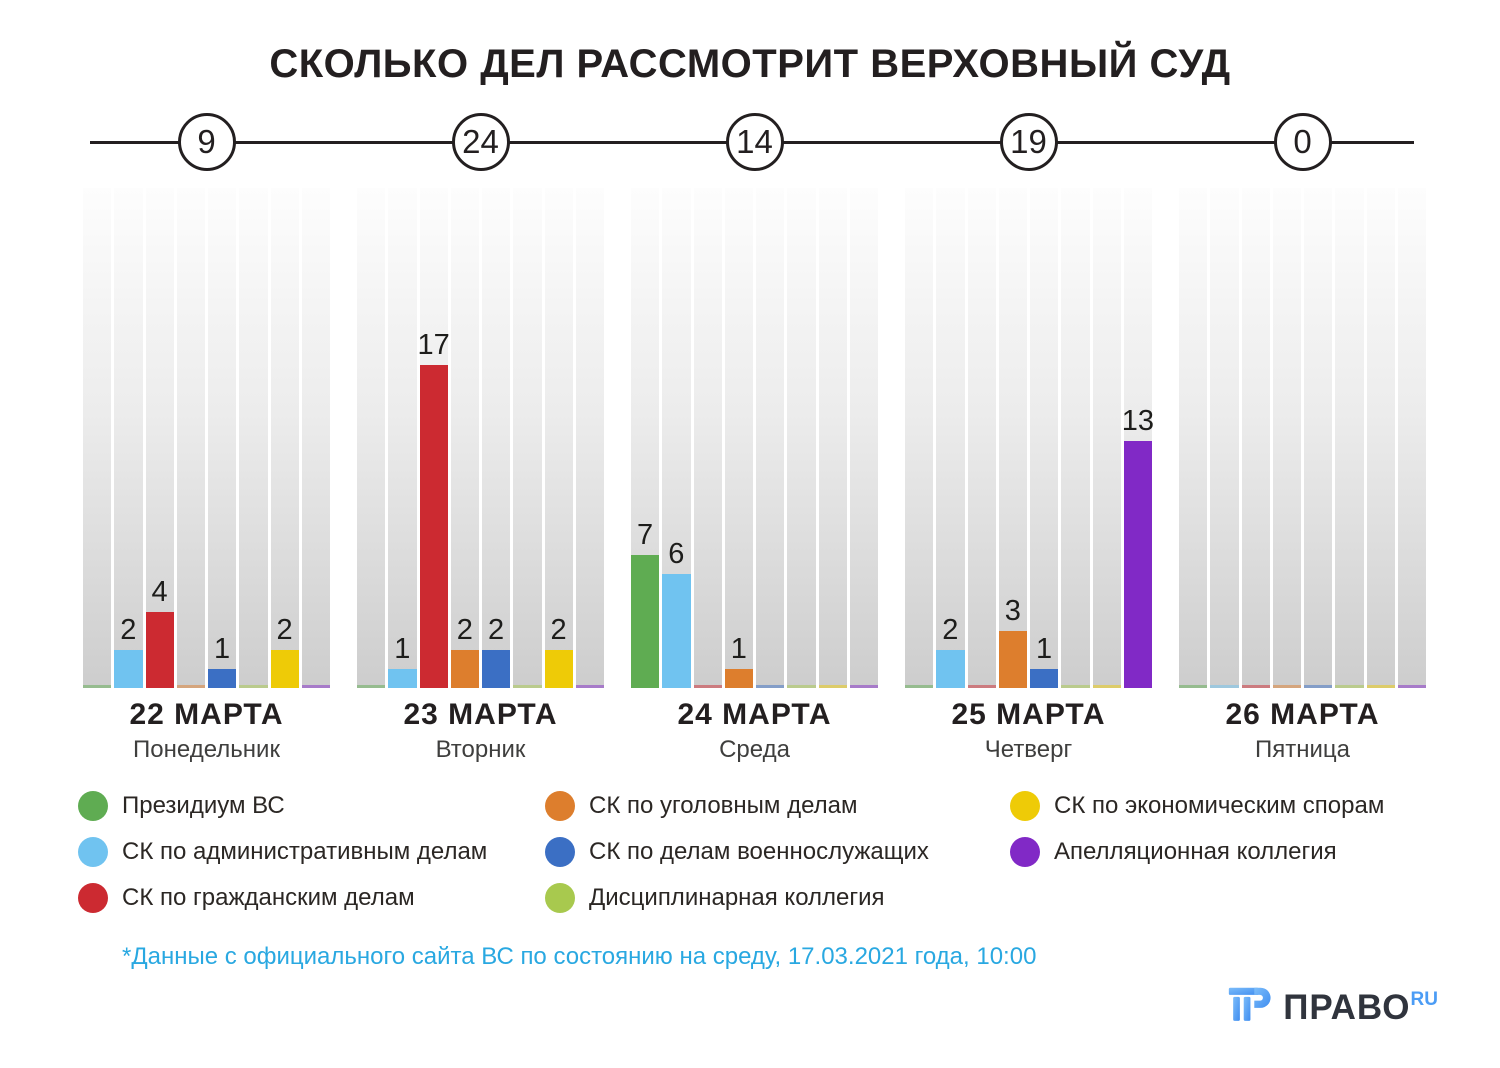 The image size is (1500, 1068). Describe the element at coordinates (159, 592) in the screenshot. I see `bar-value-label: 4` at that location.